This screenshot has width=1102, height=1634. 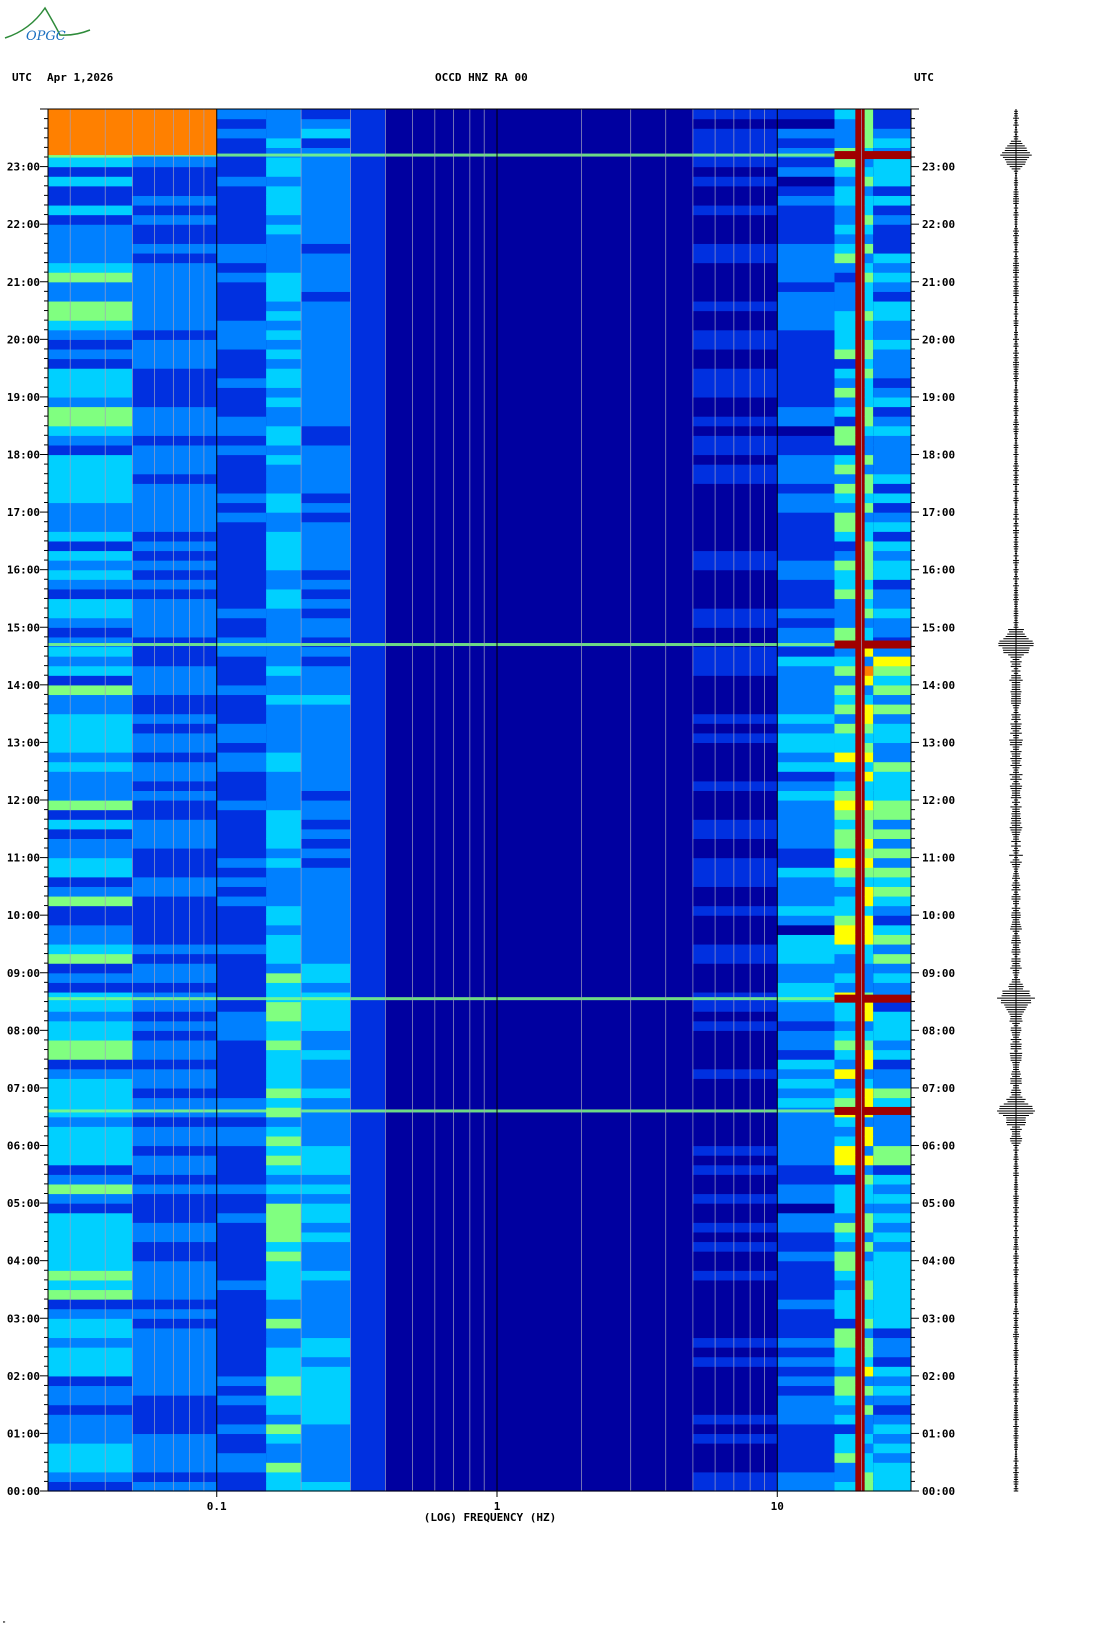 I want to click on y-tick-label-right: 18:00, so click(x=938, y=455).